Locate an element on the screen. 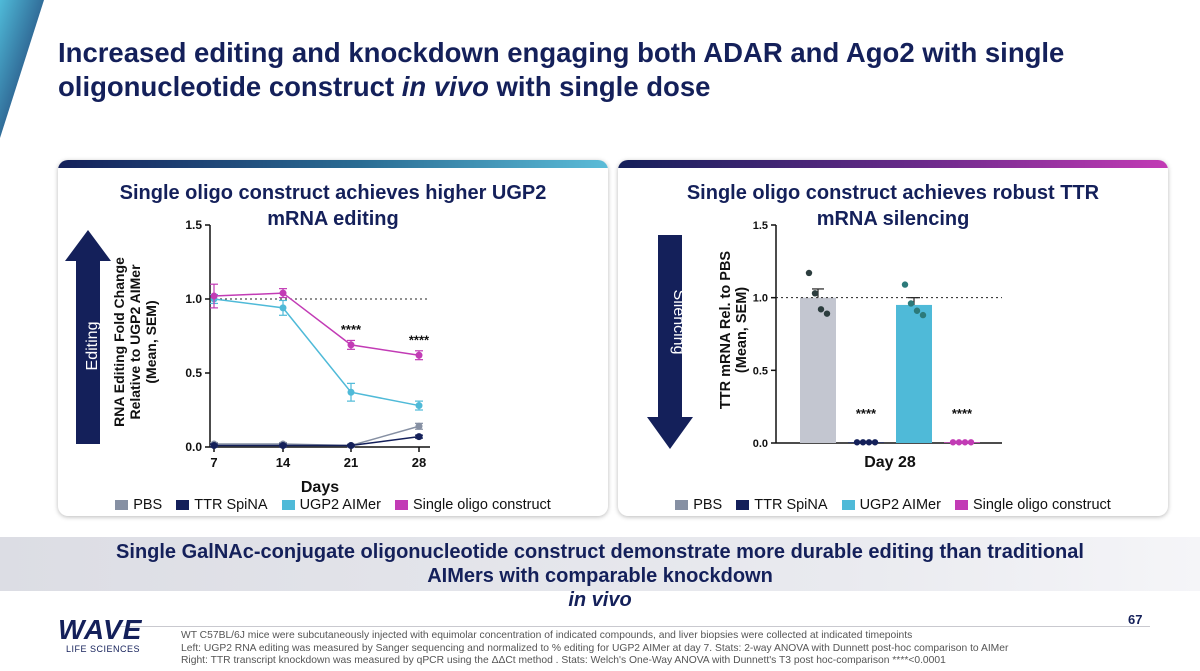  right-x-axis-label: Day 28 is located at coordinates (890, 462).